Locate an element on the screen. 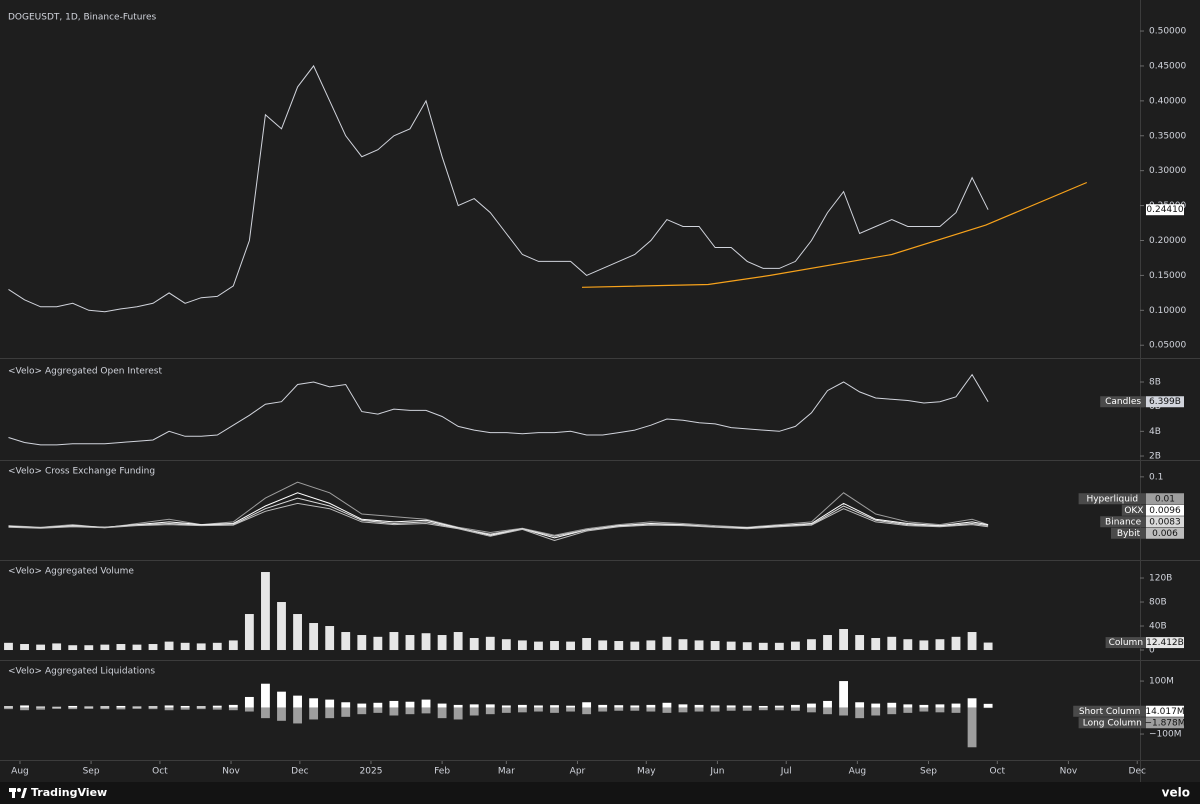 The image size is (1200, 804). pane-title: <Velo> Cross Exchange Funding is located at coordinates (81, 472).